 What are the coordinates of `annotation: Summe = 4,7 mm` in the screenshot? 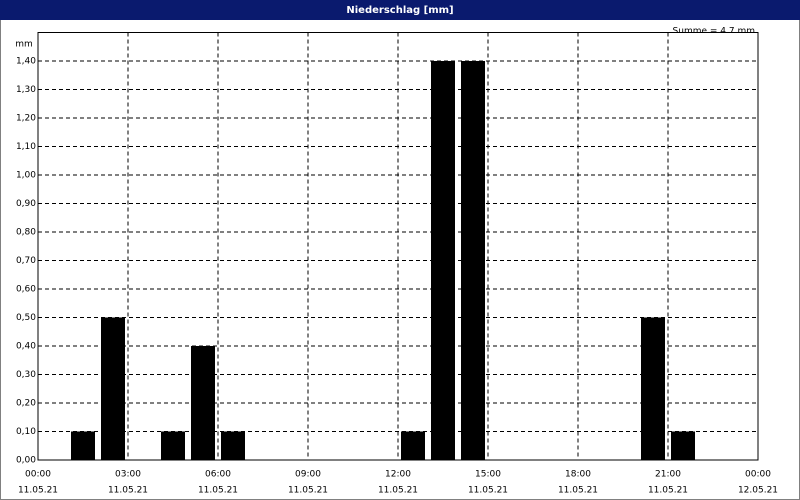 It's located at (714, 32).